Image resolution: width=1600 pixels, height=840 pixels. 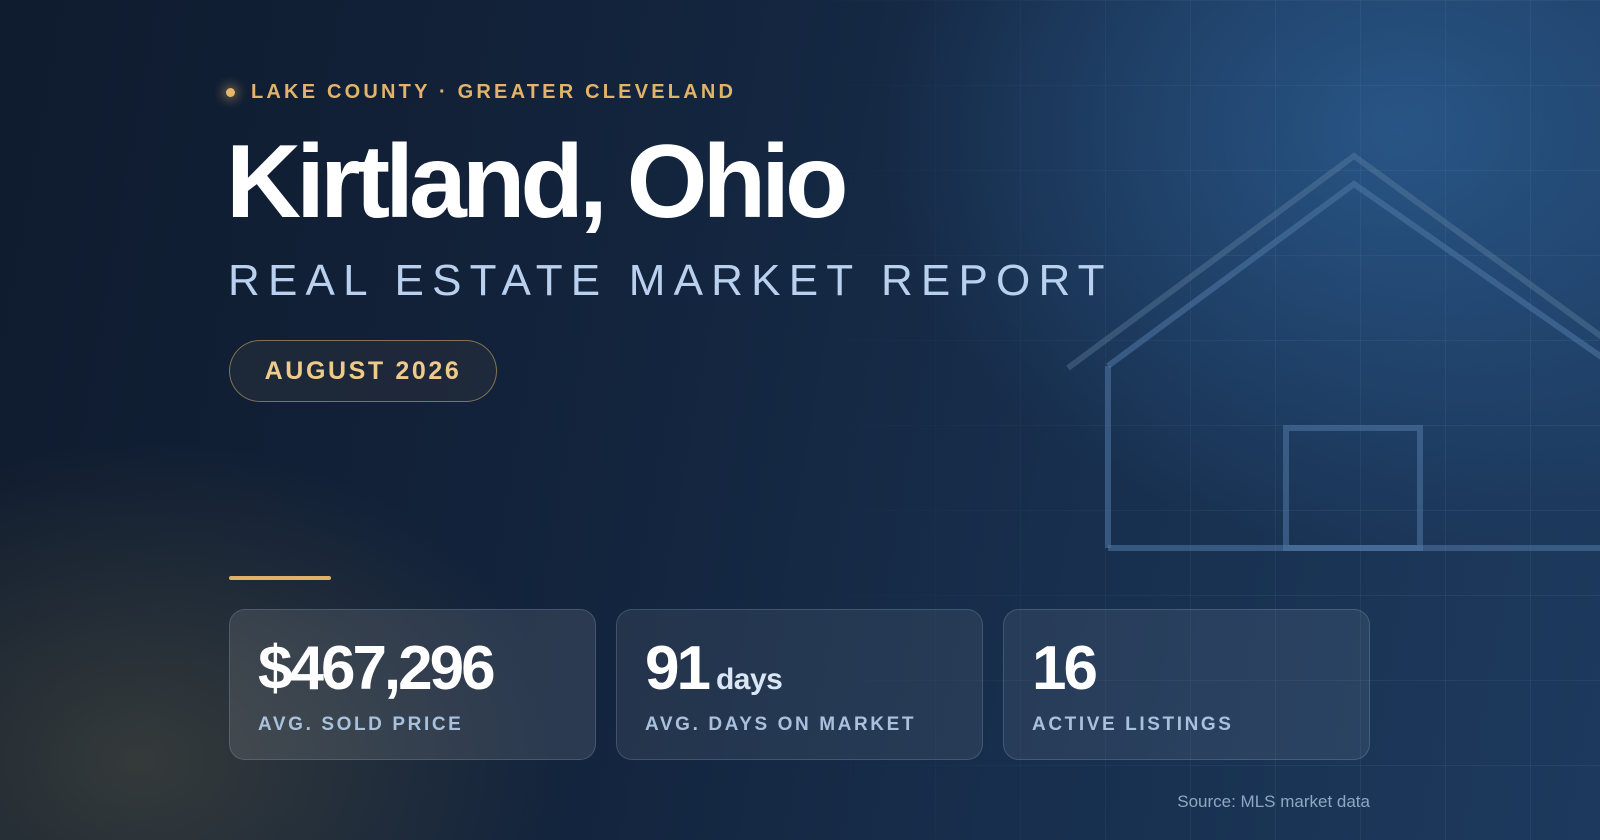 I want to click on dot-icon, so click(x=230, y=92).